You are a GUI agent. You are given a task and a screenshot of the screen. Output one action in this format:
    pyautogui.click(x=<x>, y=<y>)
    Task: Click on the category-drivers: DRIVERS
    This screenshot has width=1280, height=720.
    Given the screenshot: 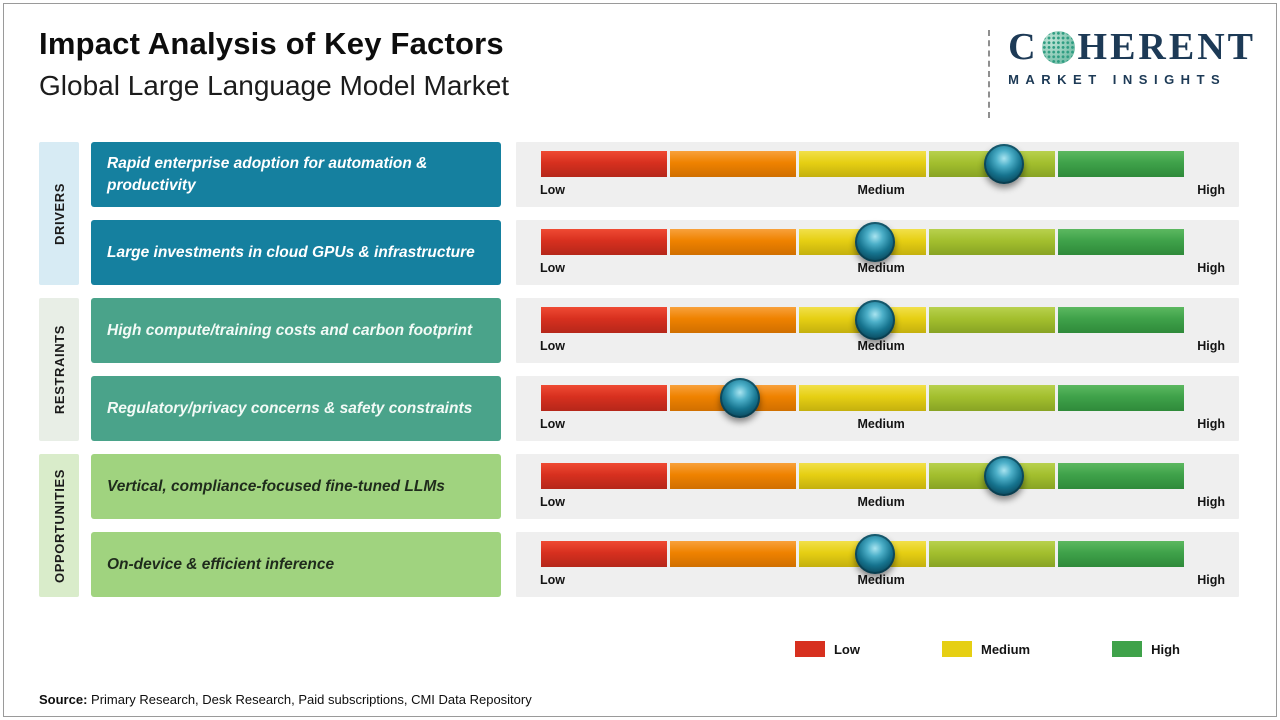 What is the action you would take?
    pyautogui.click(x=59, y=213)
    